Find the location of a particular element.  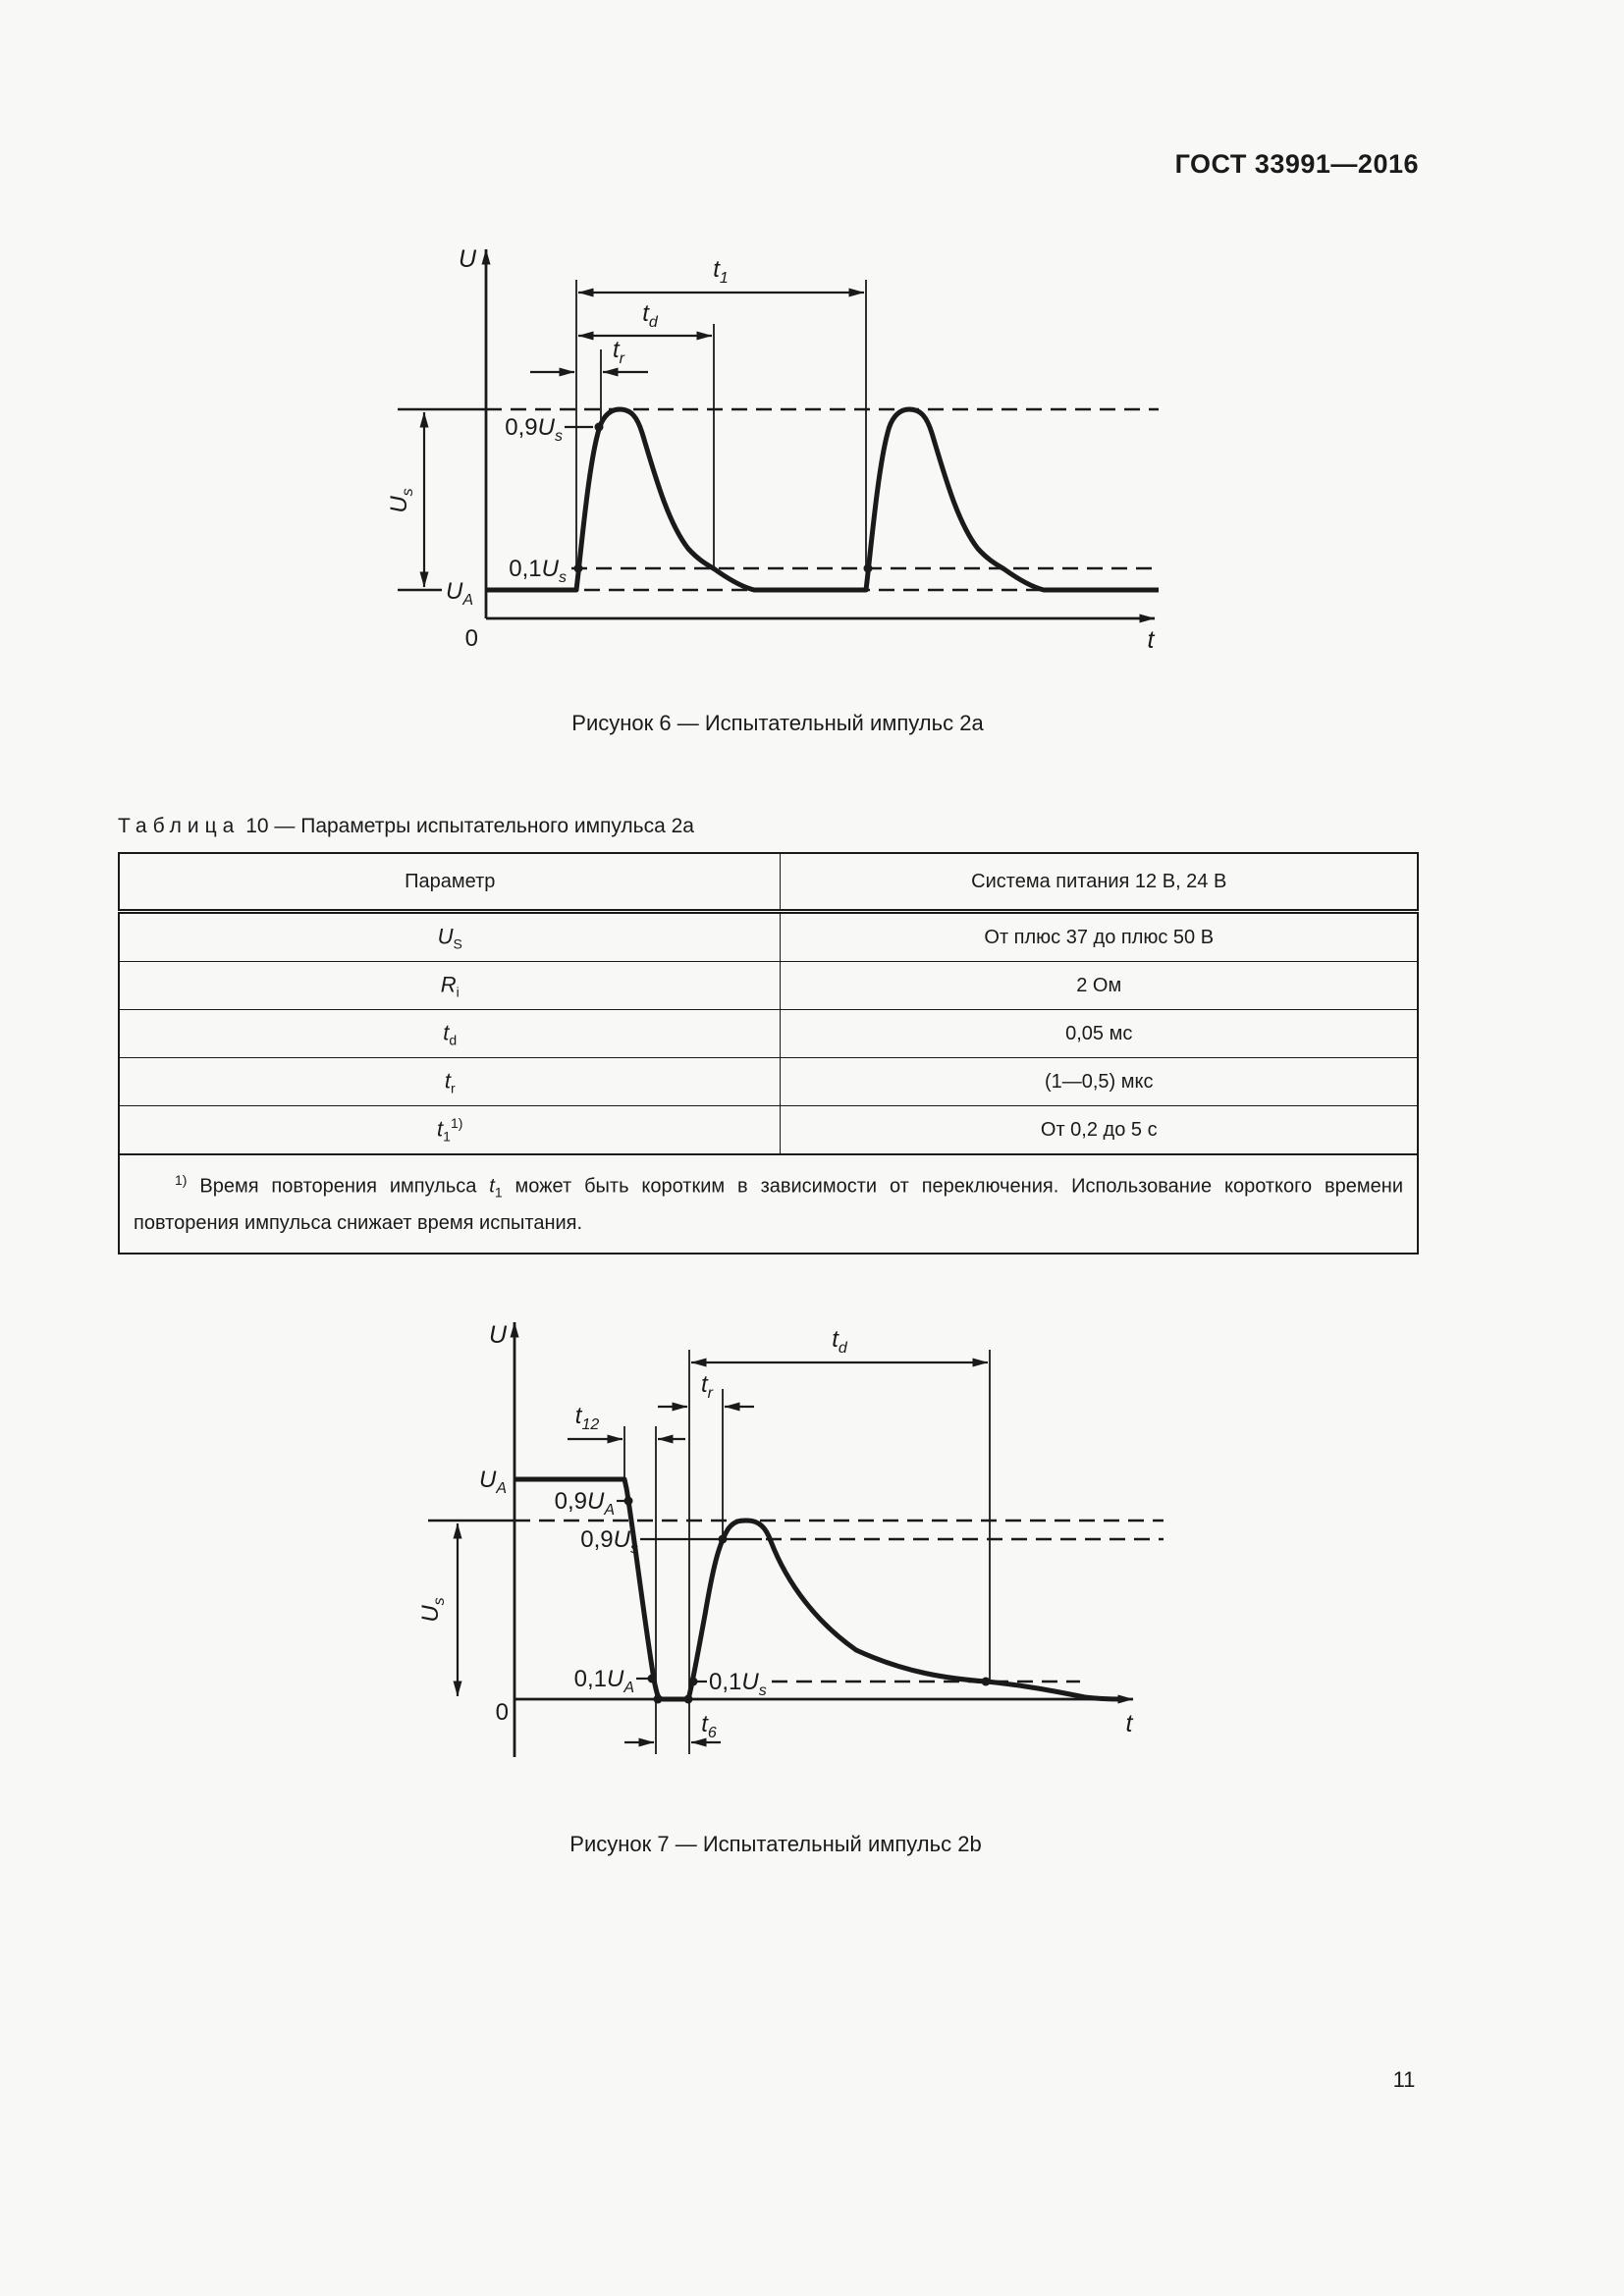

fall-zero-dot is located at coordinates (658, 1699).